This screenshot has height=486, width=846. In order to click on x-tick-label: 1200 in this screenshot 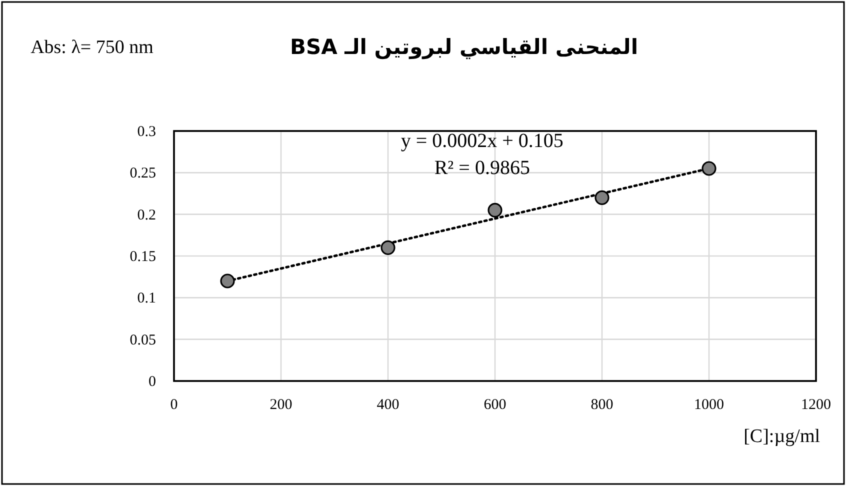, I will do `click(816, 405)`.